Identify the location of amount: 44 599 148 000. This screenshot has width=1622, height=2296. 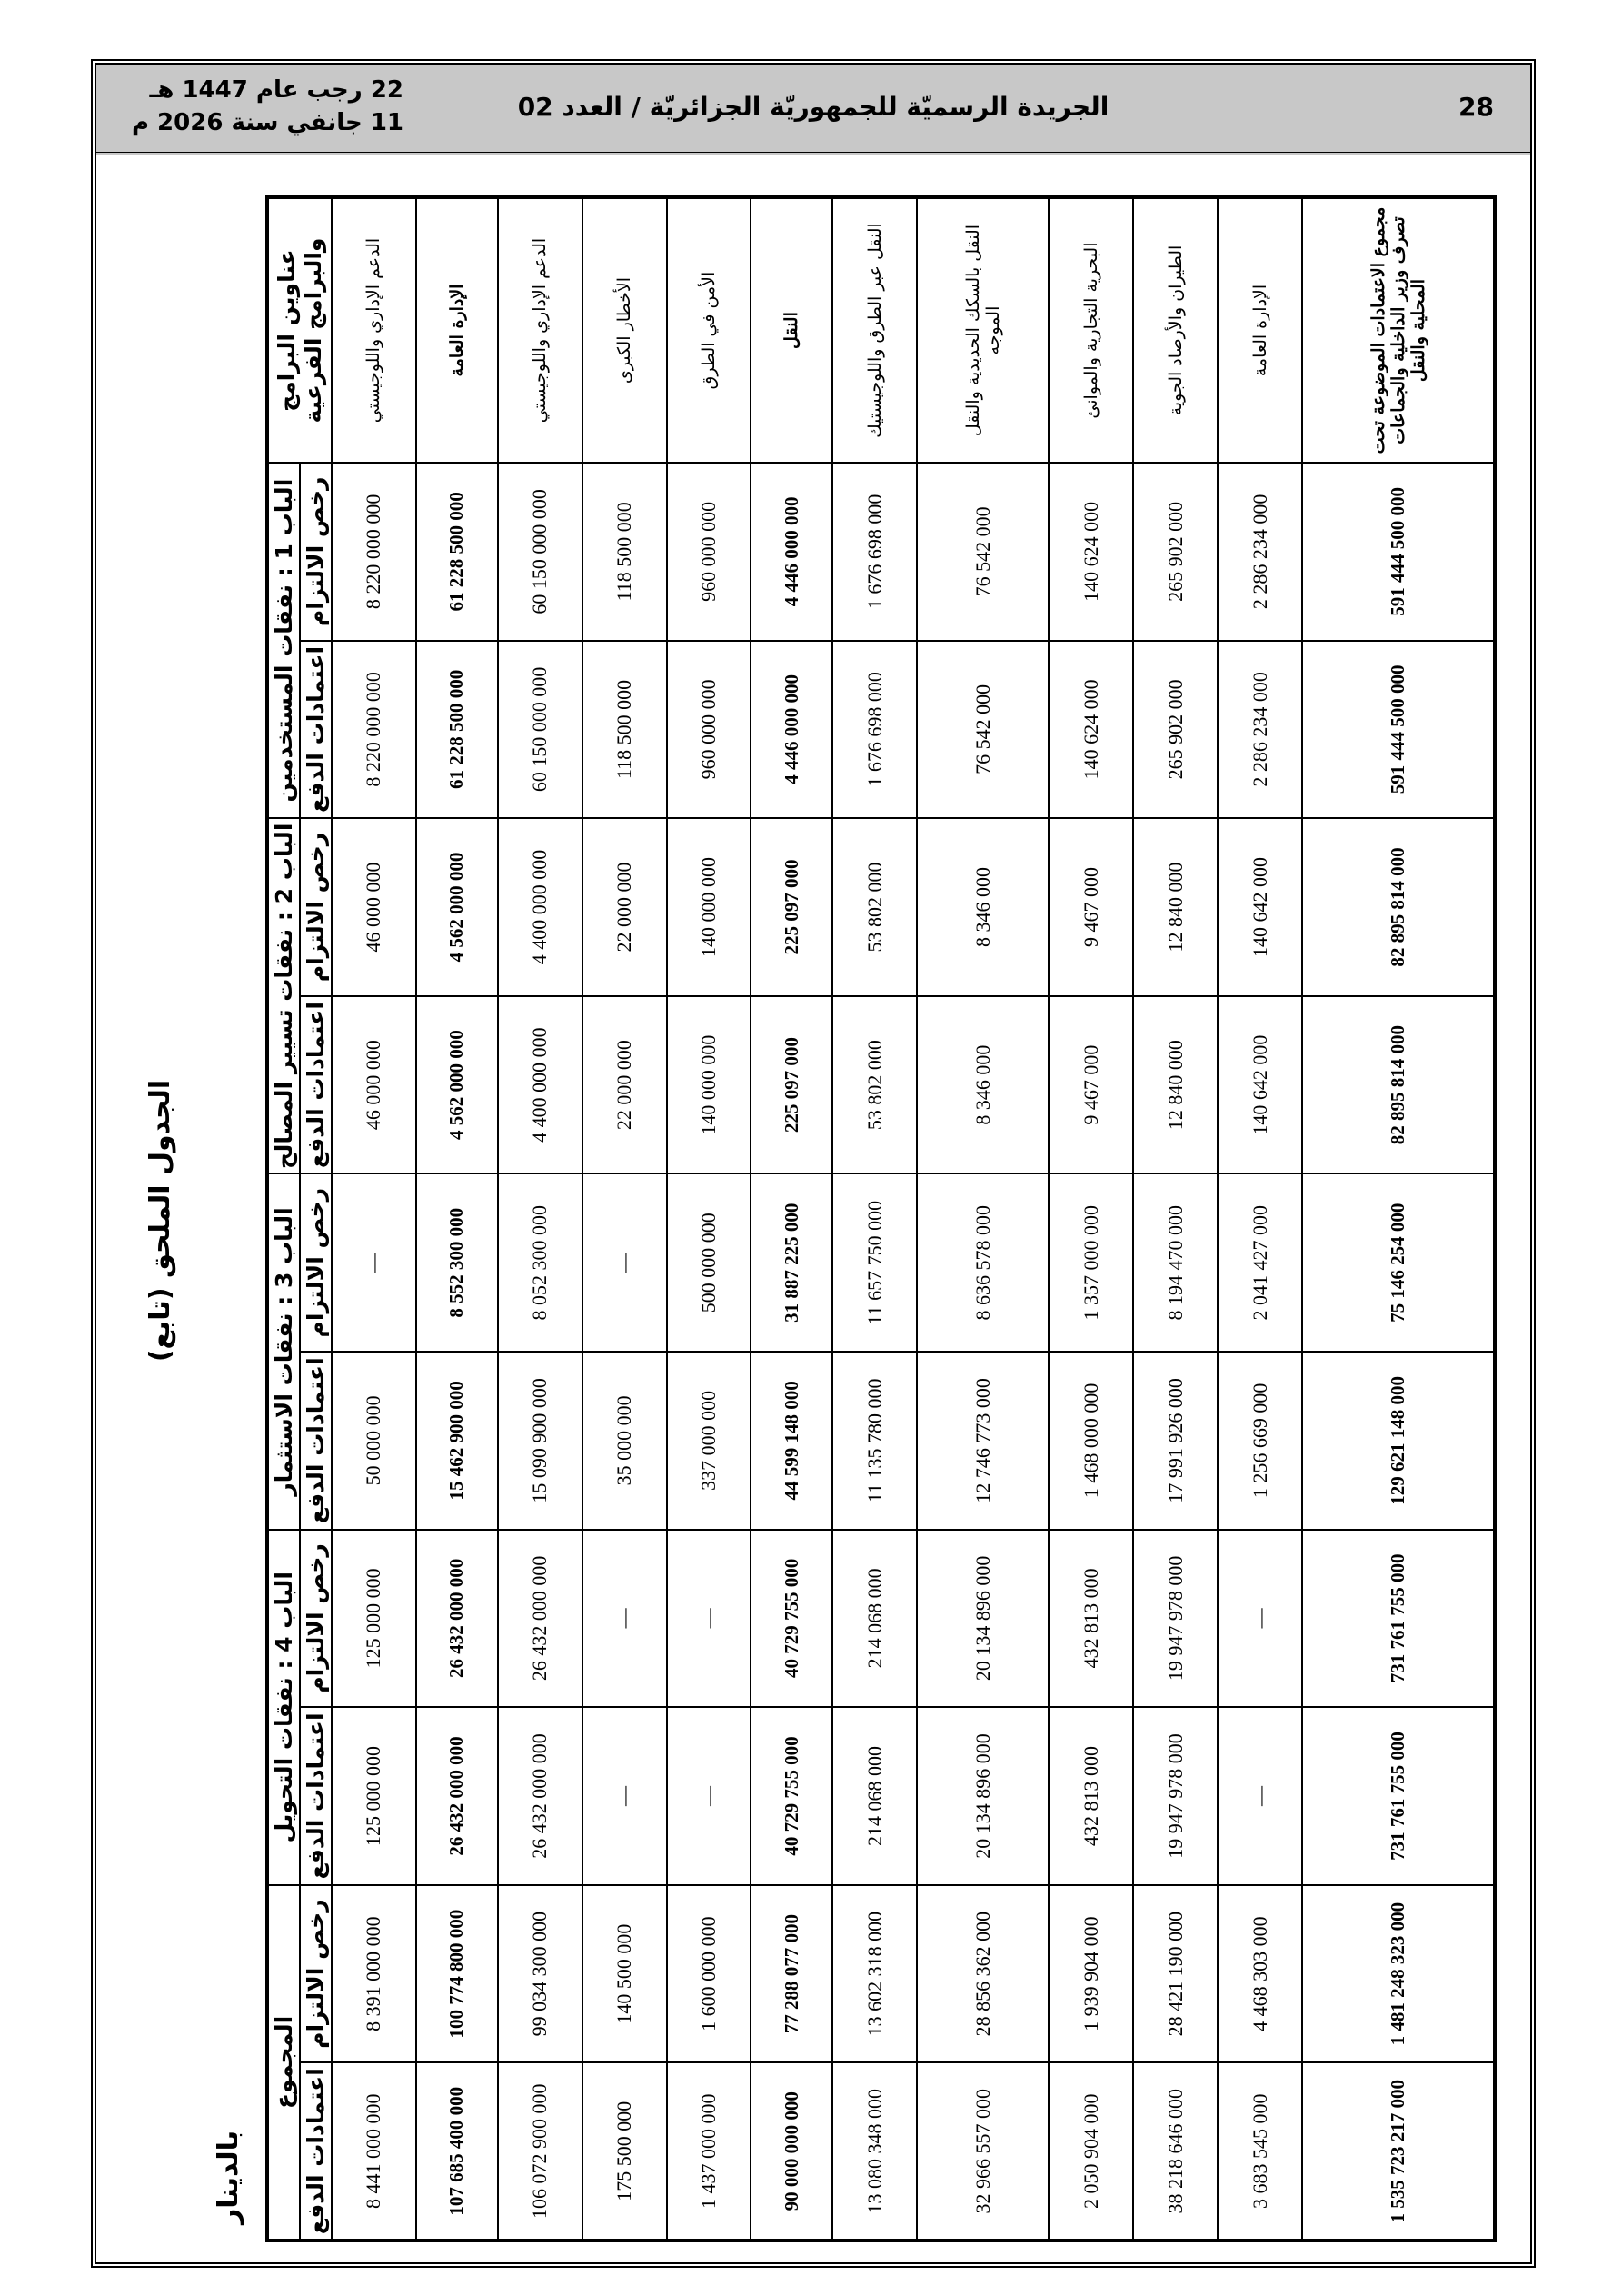
(792, 1441).